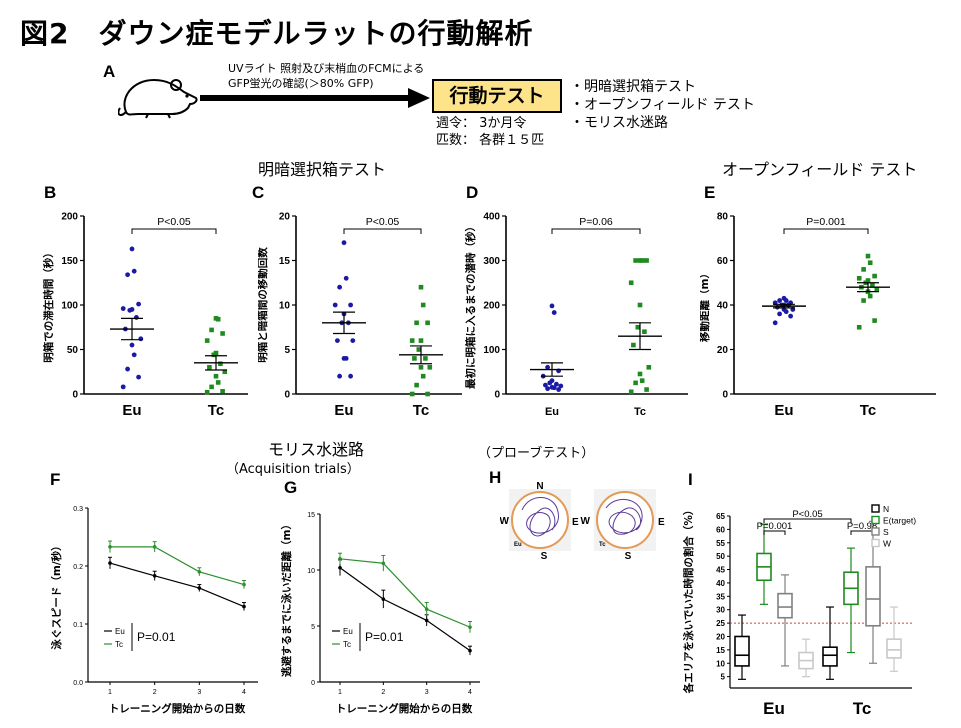 Image resolution: width=961 pixels, height=728 pixels. I want to click on y-tick-label: 35, so click(720, 596).